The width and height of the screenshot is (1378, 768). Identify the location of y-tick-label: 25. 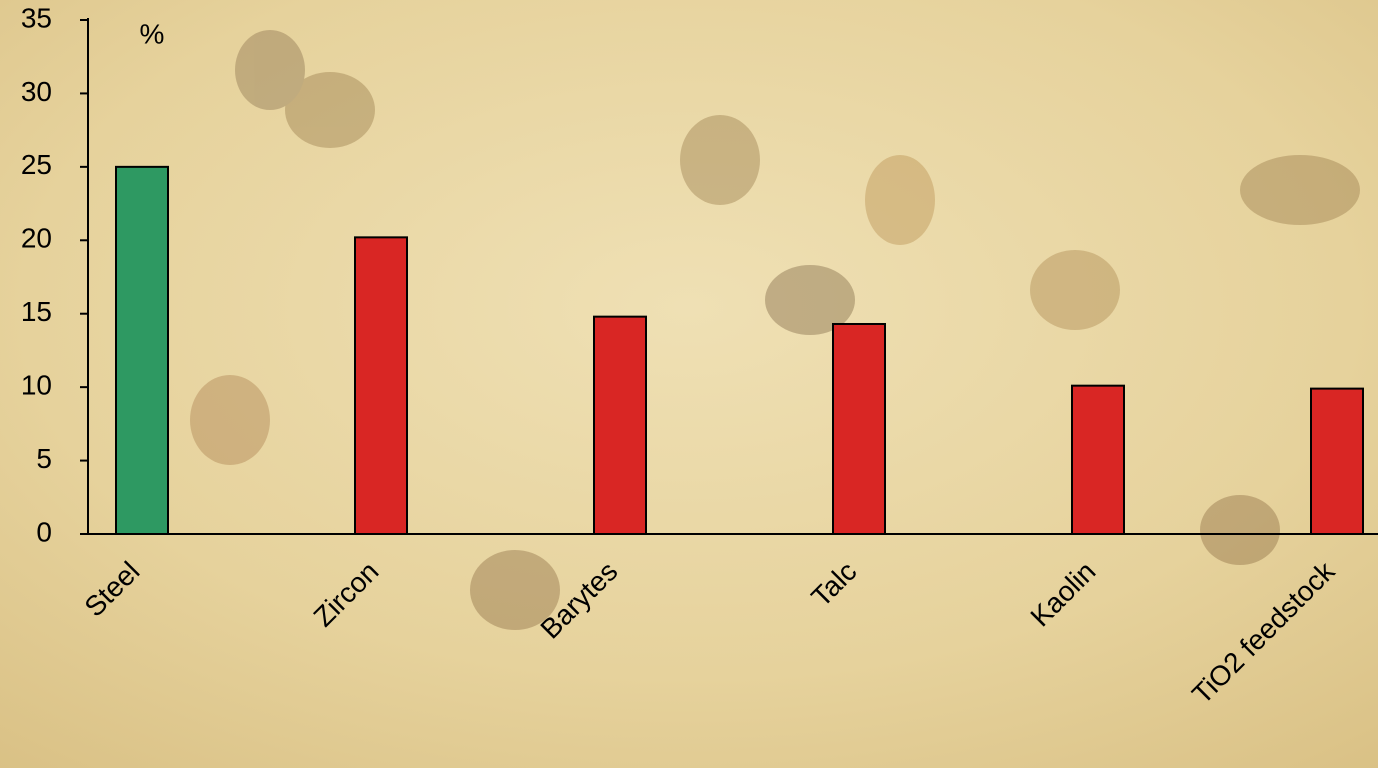
(36, 164).